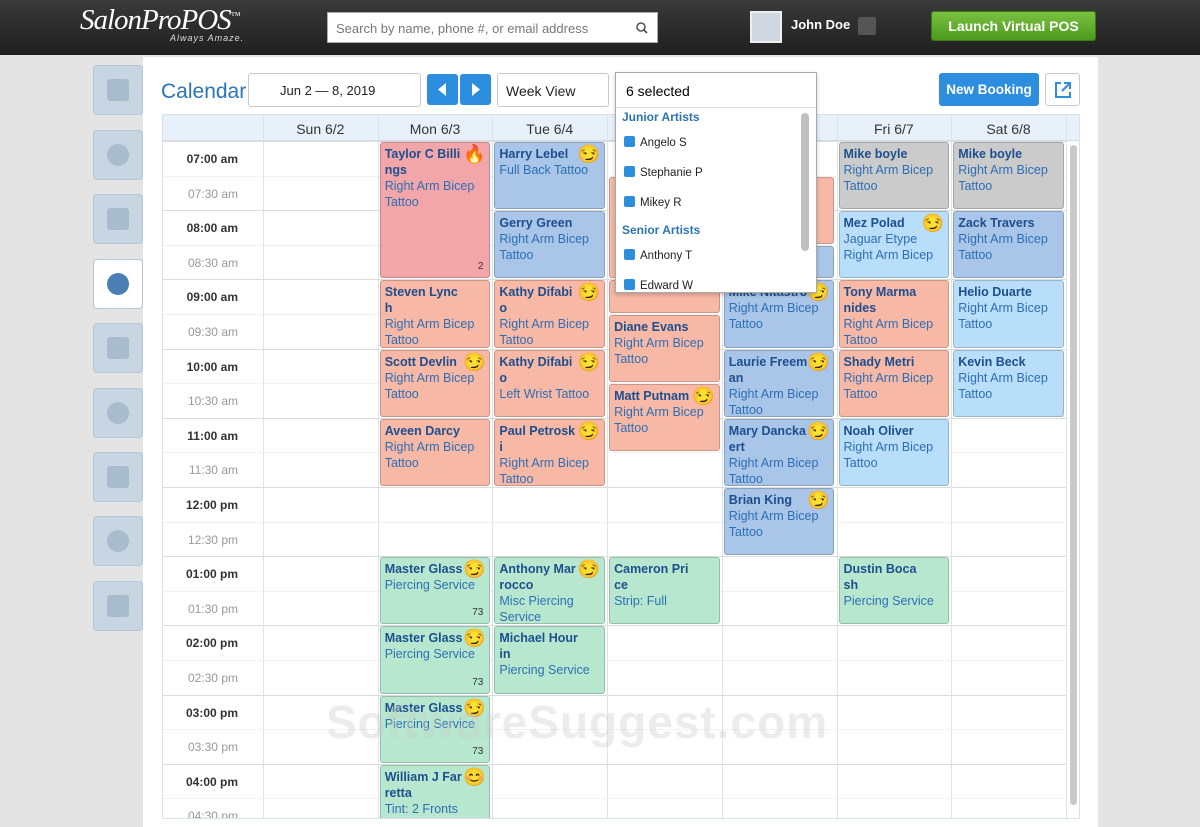  Describe the element at coordinates (779, 452) in the screenshot. I see `appointment: Mary Danckaert Right Arm Bicep Tattoo 😏` at that location.